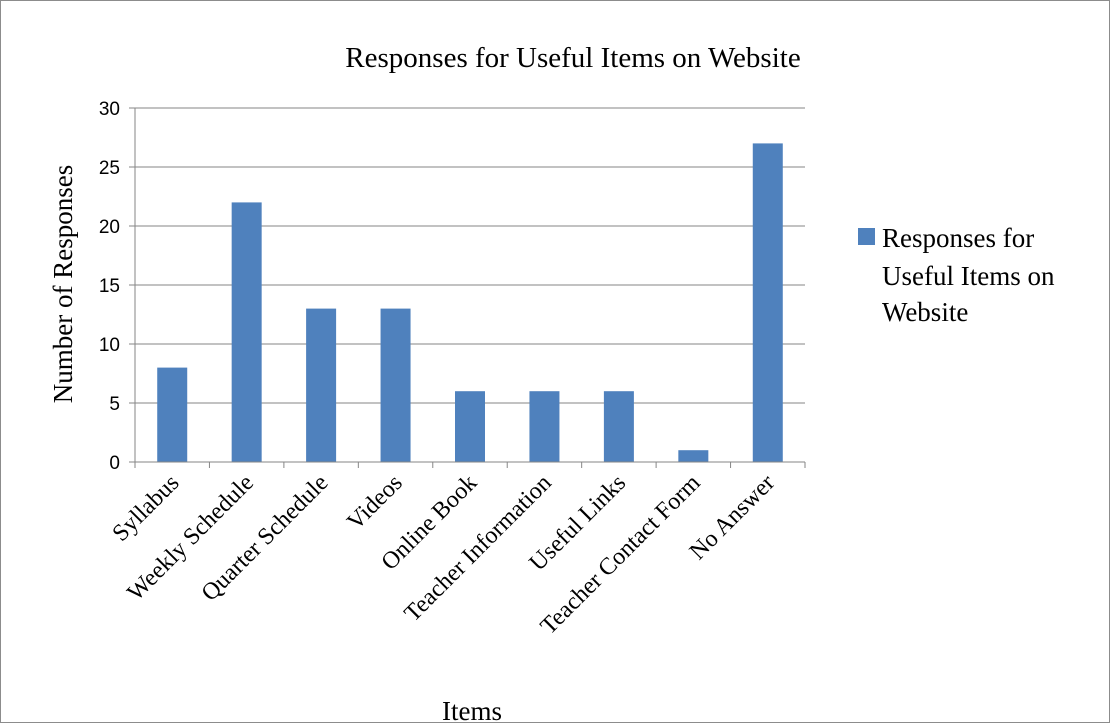 Image resolution: width=1112 pixels, height=725 pixels. Describe the element at coordinates (374, 502) in the screenshot. I see `x-tick-label: Videos` at that location.